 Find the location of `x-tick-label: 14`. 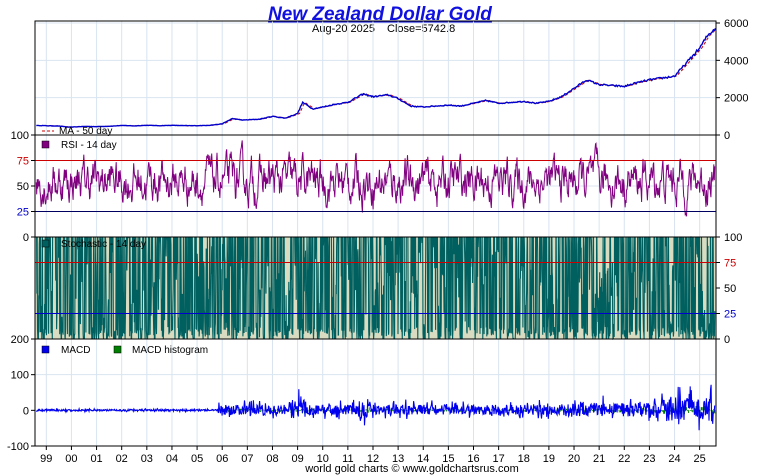

x-tick-label: 14 is located at coordinates (423, 459).